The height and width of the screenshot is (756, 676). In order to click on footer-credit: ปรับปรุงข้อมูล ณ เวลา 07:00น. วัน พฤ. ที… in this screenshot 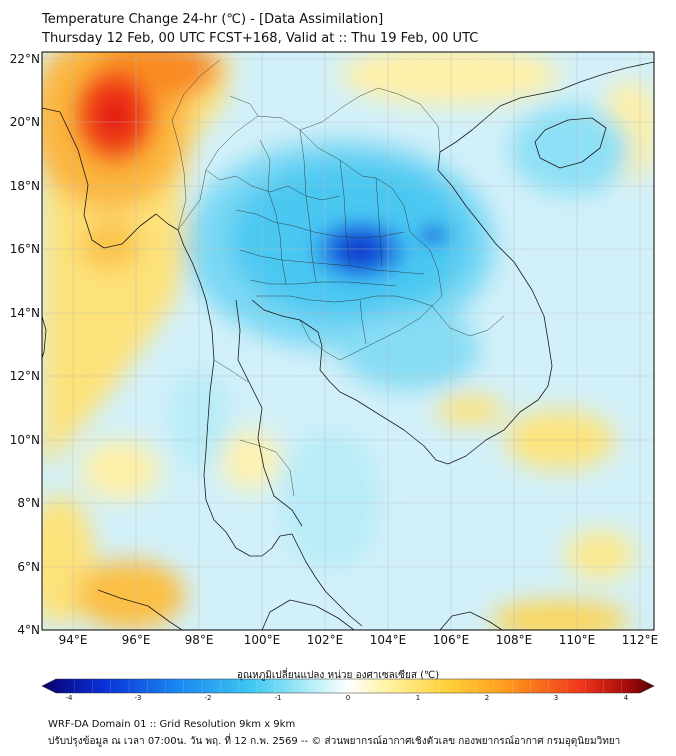, I will do `click(334, 741)`.